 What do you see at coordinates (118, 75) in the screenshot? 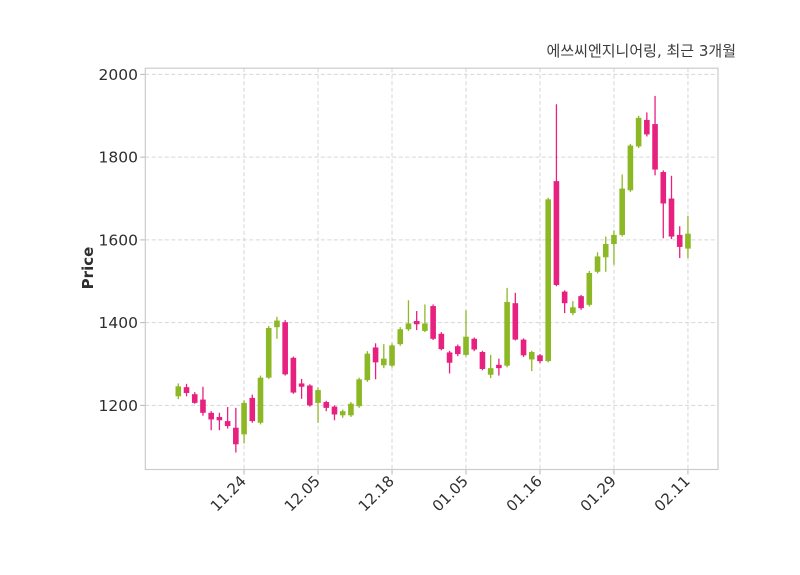
I see `y-tick-label: 2000` at bounding box center [118, 75].